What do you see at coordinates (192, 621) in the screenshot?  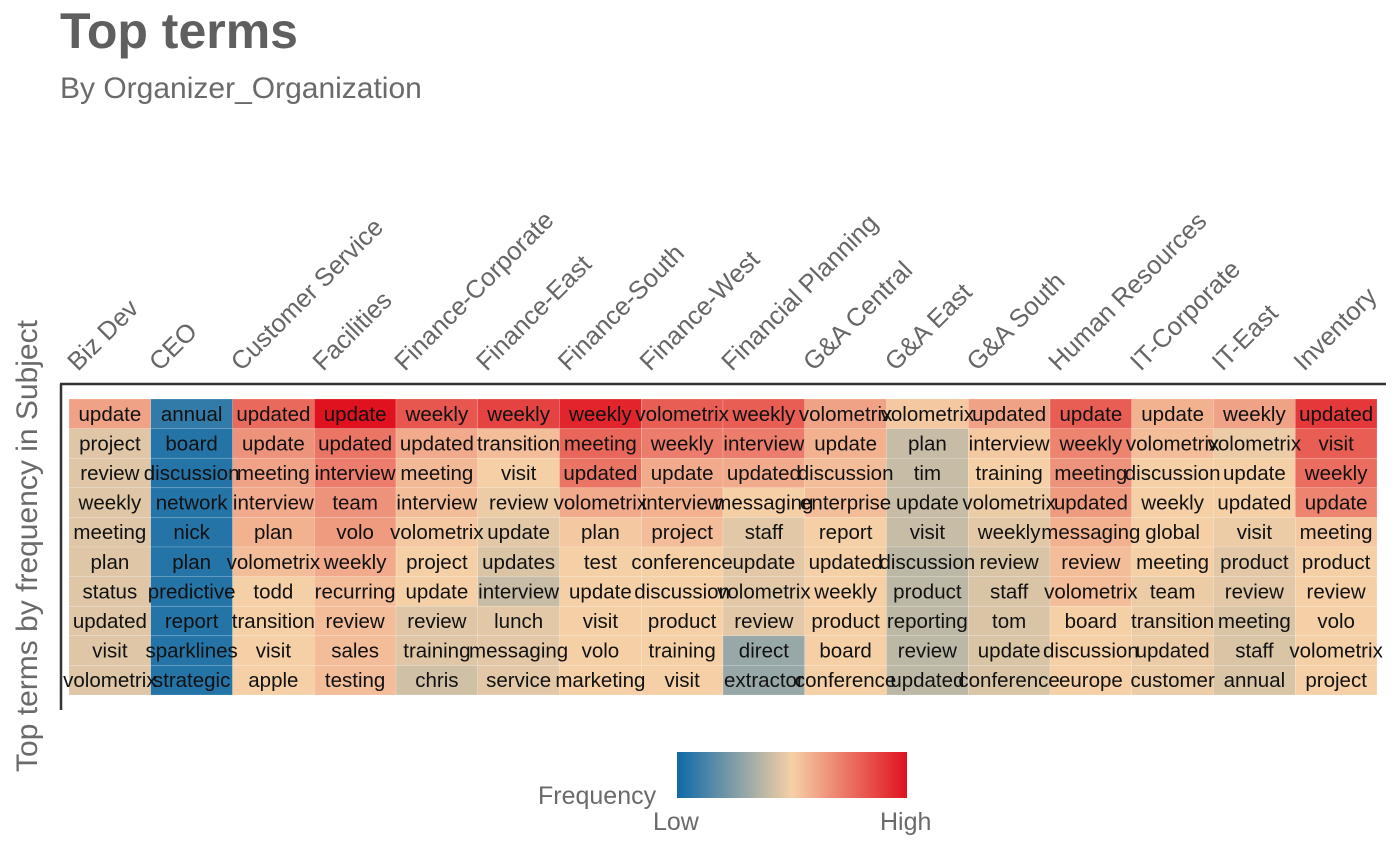 I see `cell-label: report` at bounding box center [192, 621].